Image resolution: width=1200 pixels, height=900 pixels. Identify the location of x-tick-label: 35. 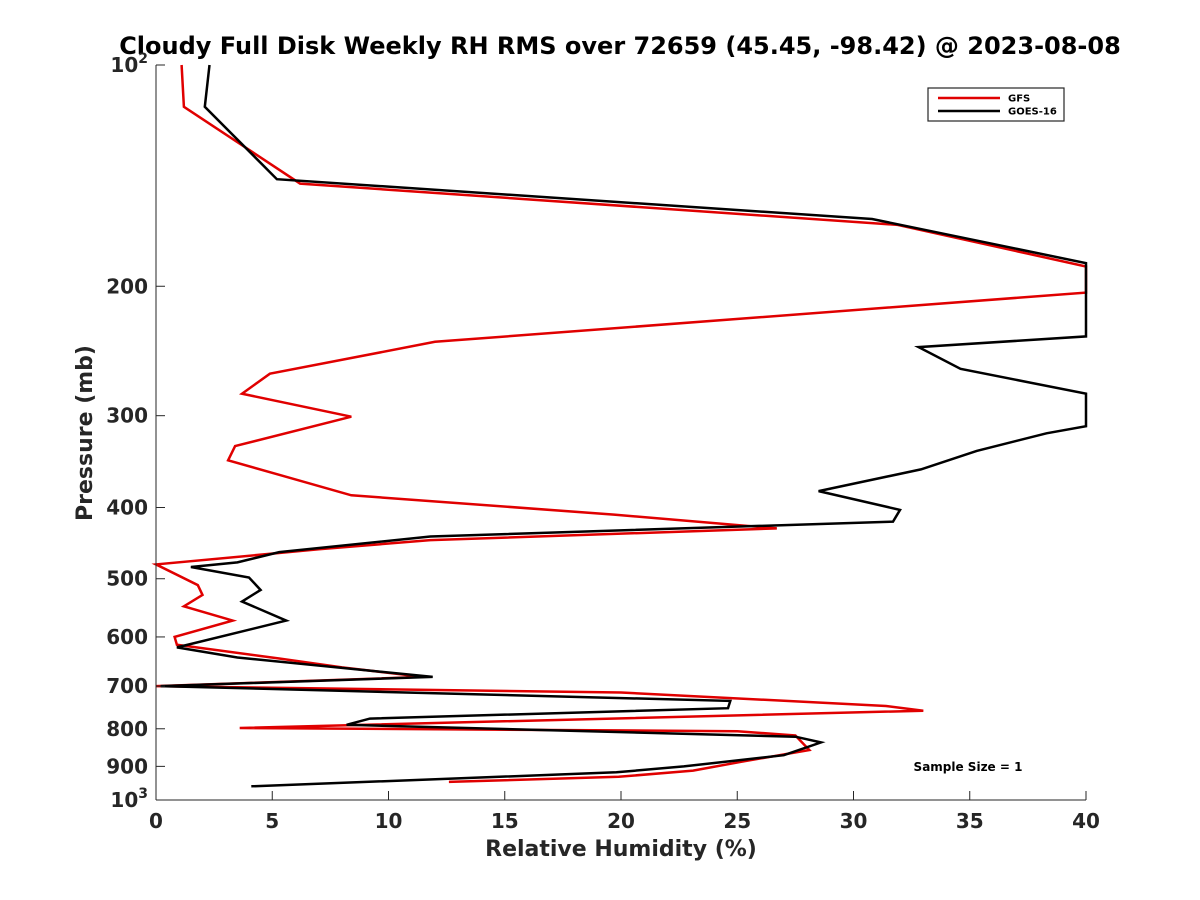
(970, 821).